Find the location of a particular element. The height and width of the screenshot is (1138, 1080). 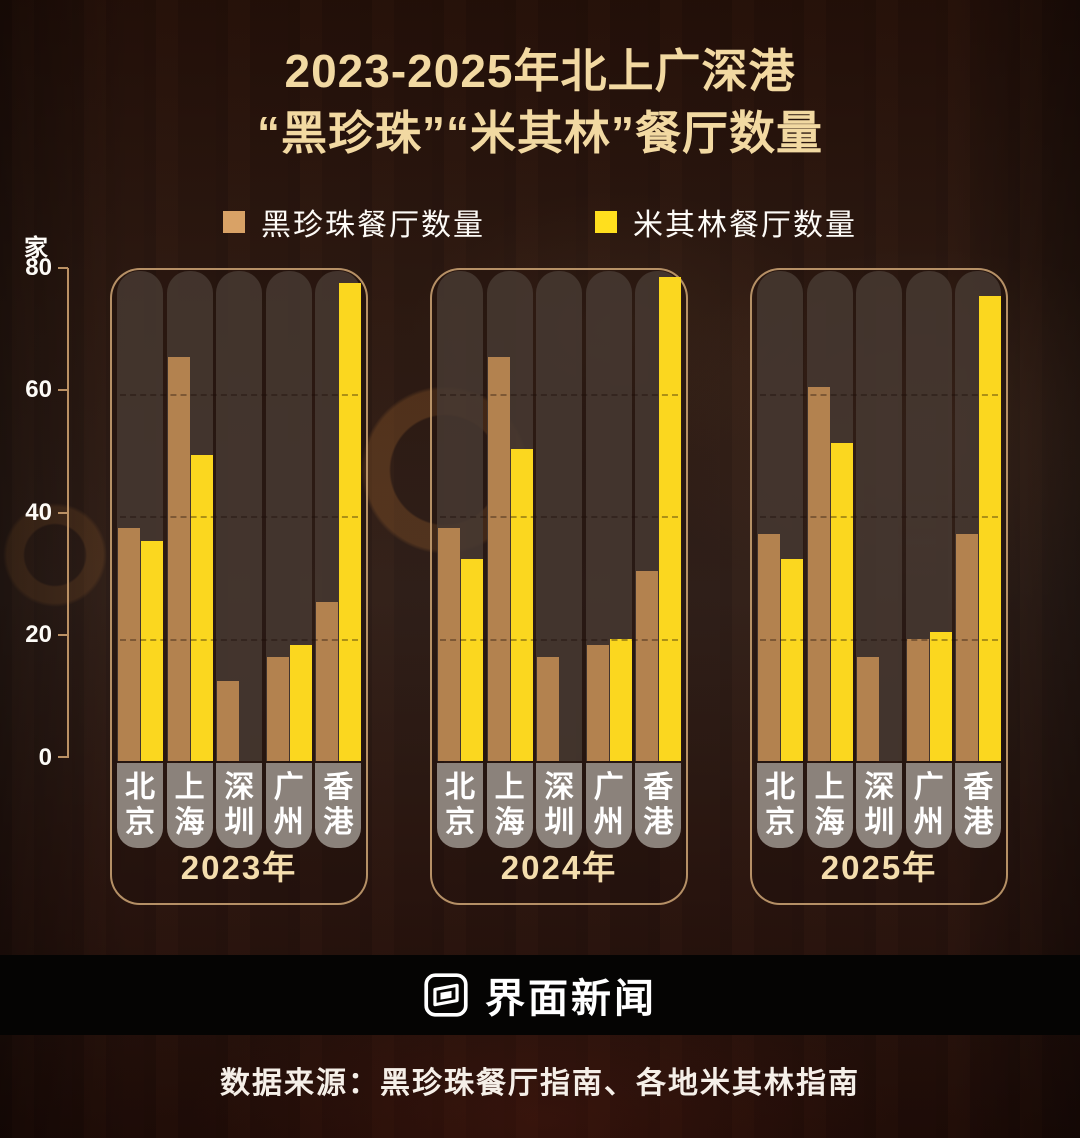

column-track is located at coordinates (239, 516).